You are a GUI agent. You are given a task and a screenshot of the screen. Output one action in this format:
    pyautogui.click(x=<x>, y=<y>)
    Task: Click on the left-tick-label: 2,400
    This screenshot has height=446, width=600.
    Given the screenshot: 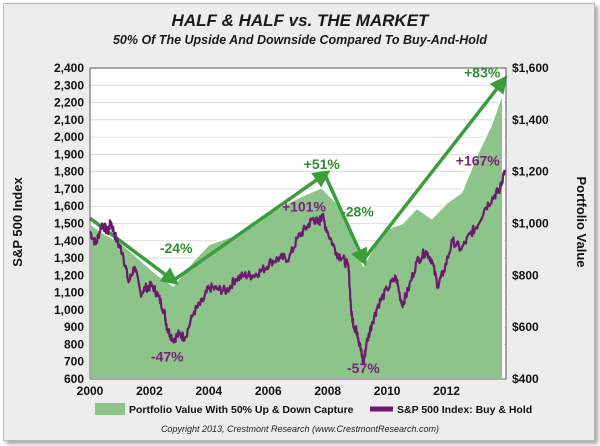 What is the action you would take?
    pyautogui.click(x=69, y=68)
    